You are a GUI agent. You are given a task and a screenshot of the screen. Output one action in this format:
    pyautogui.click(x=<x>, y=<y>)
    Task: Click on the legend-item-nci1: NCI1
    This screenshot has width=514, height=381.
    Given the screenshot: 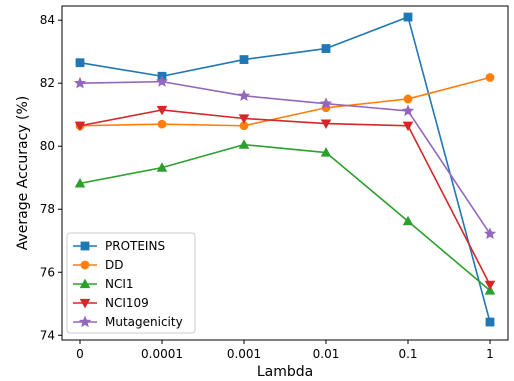 What is the action you would take?
    pyautogui.click(x=103, y=284)
    